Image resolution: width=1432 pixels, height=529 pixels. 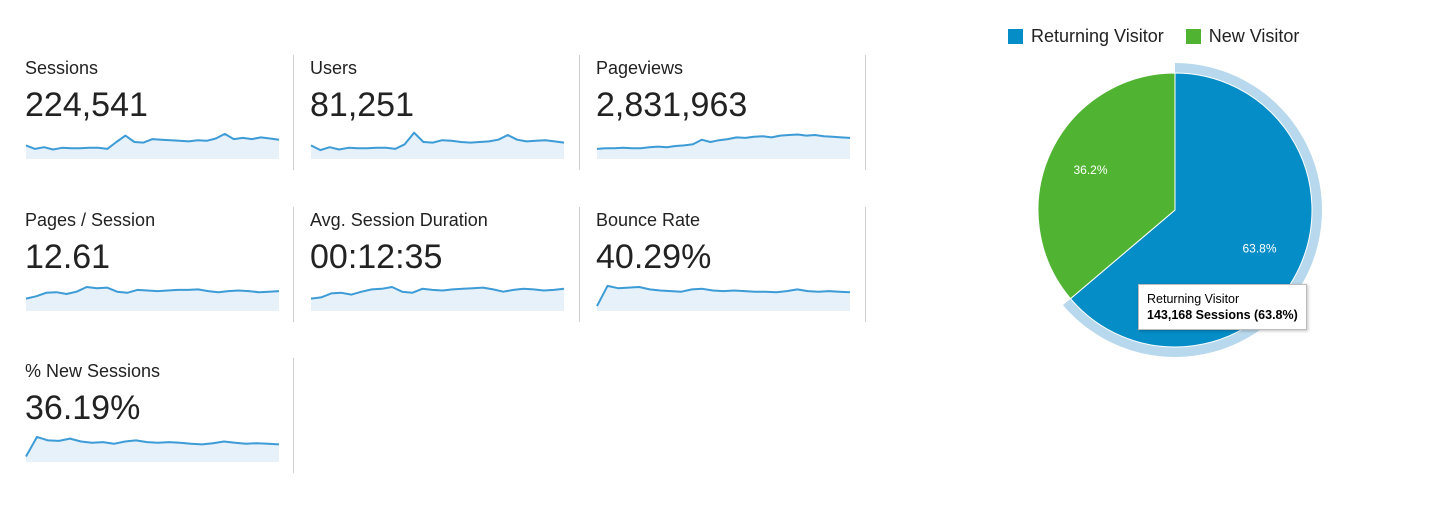 I want to click on metric-label: Avg. Session Duration, so click(x=399, y=220).